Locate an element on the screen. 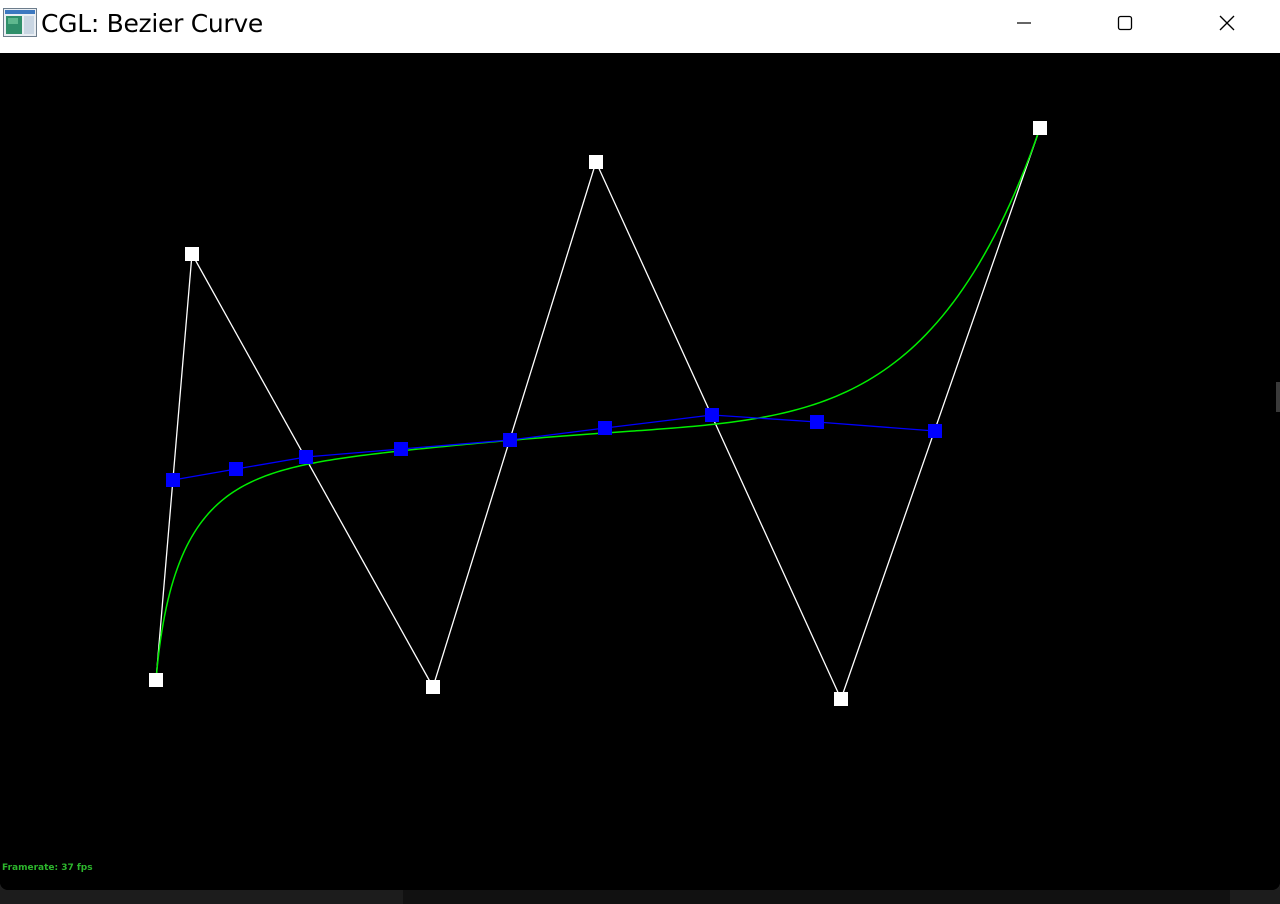 The width and height of the screenshot is (1280, 904). maximize-icon is located at coordinates (1125, 23).